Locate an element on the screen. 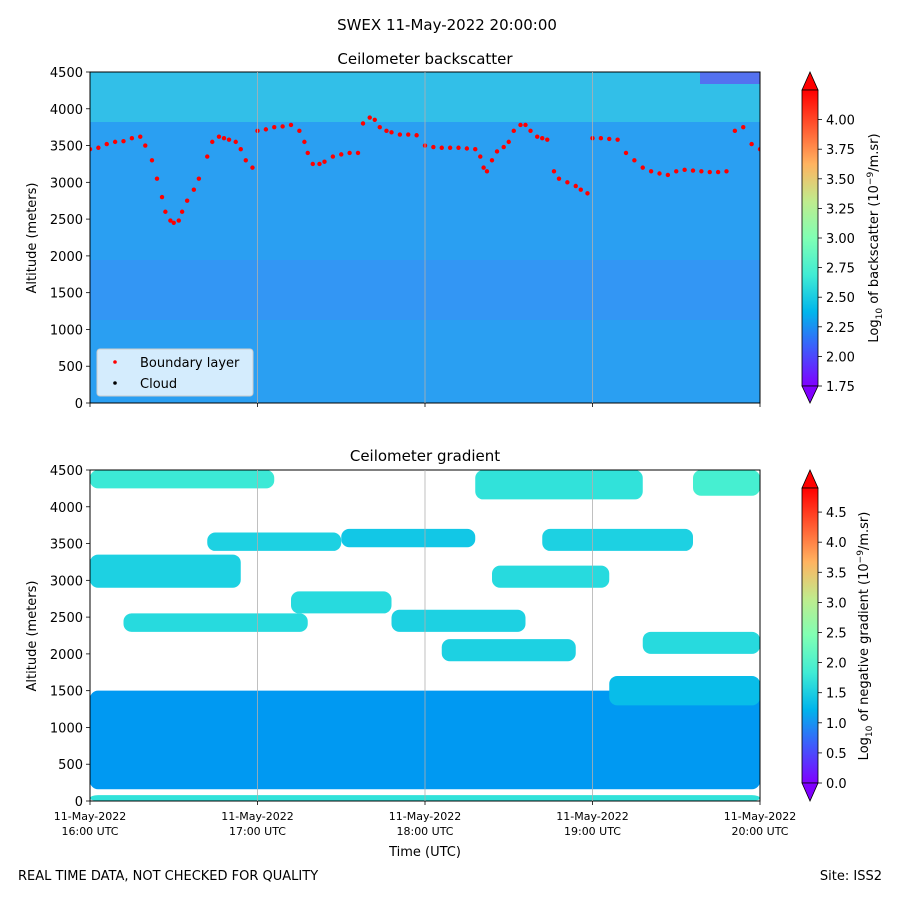  legend-box is located at coordinates (175, 372).